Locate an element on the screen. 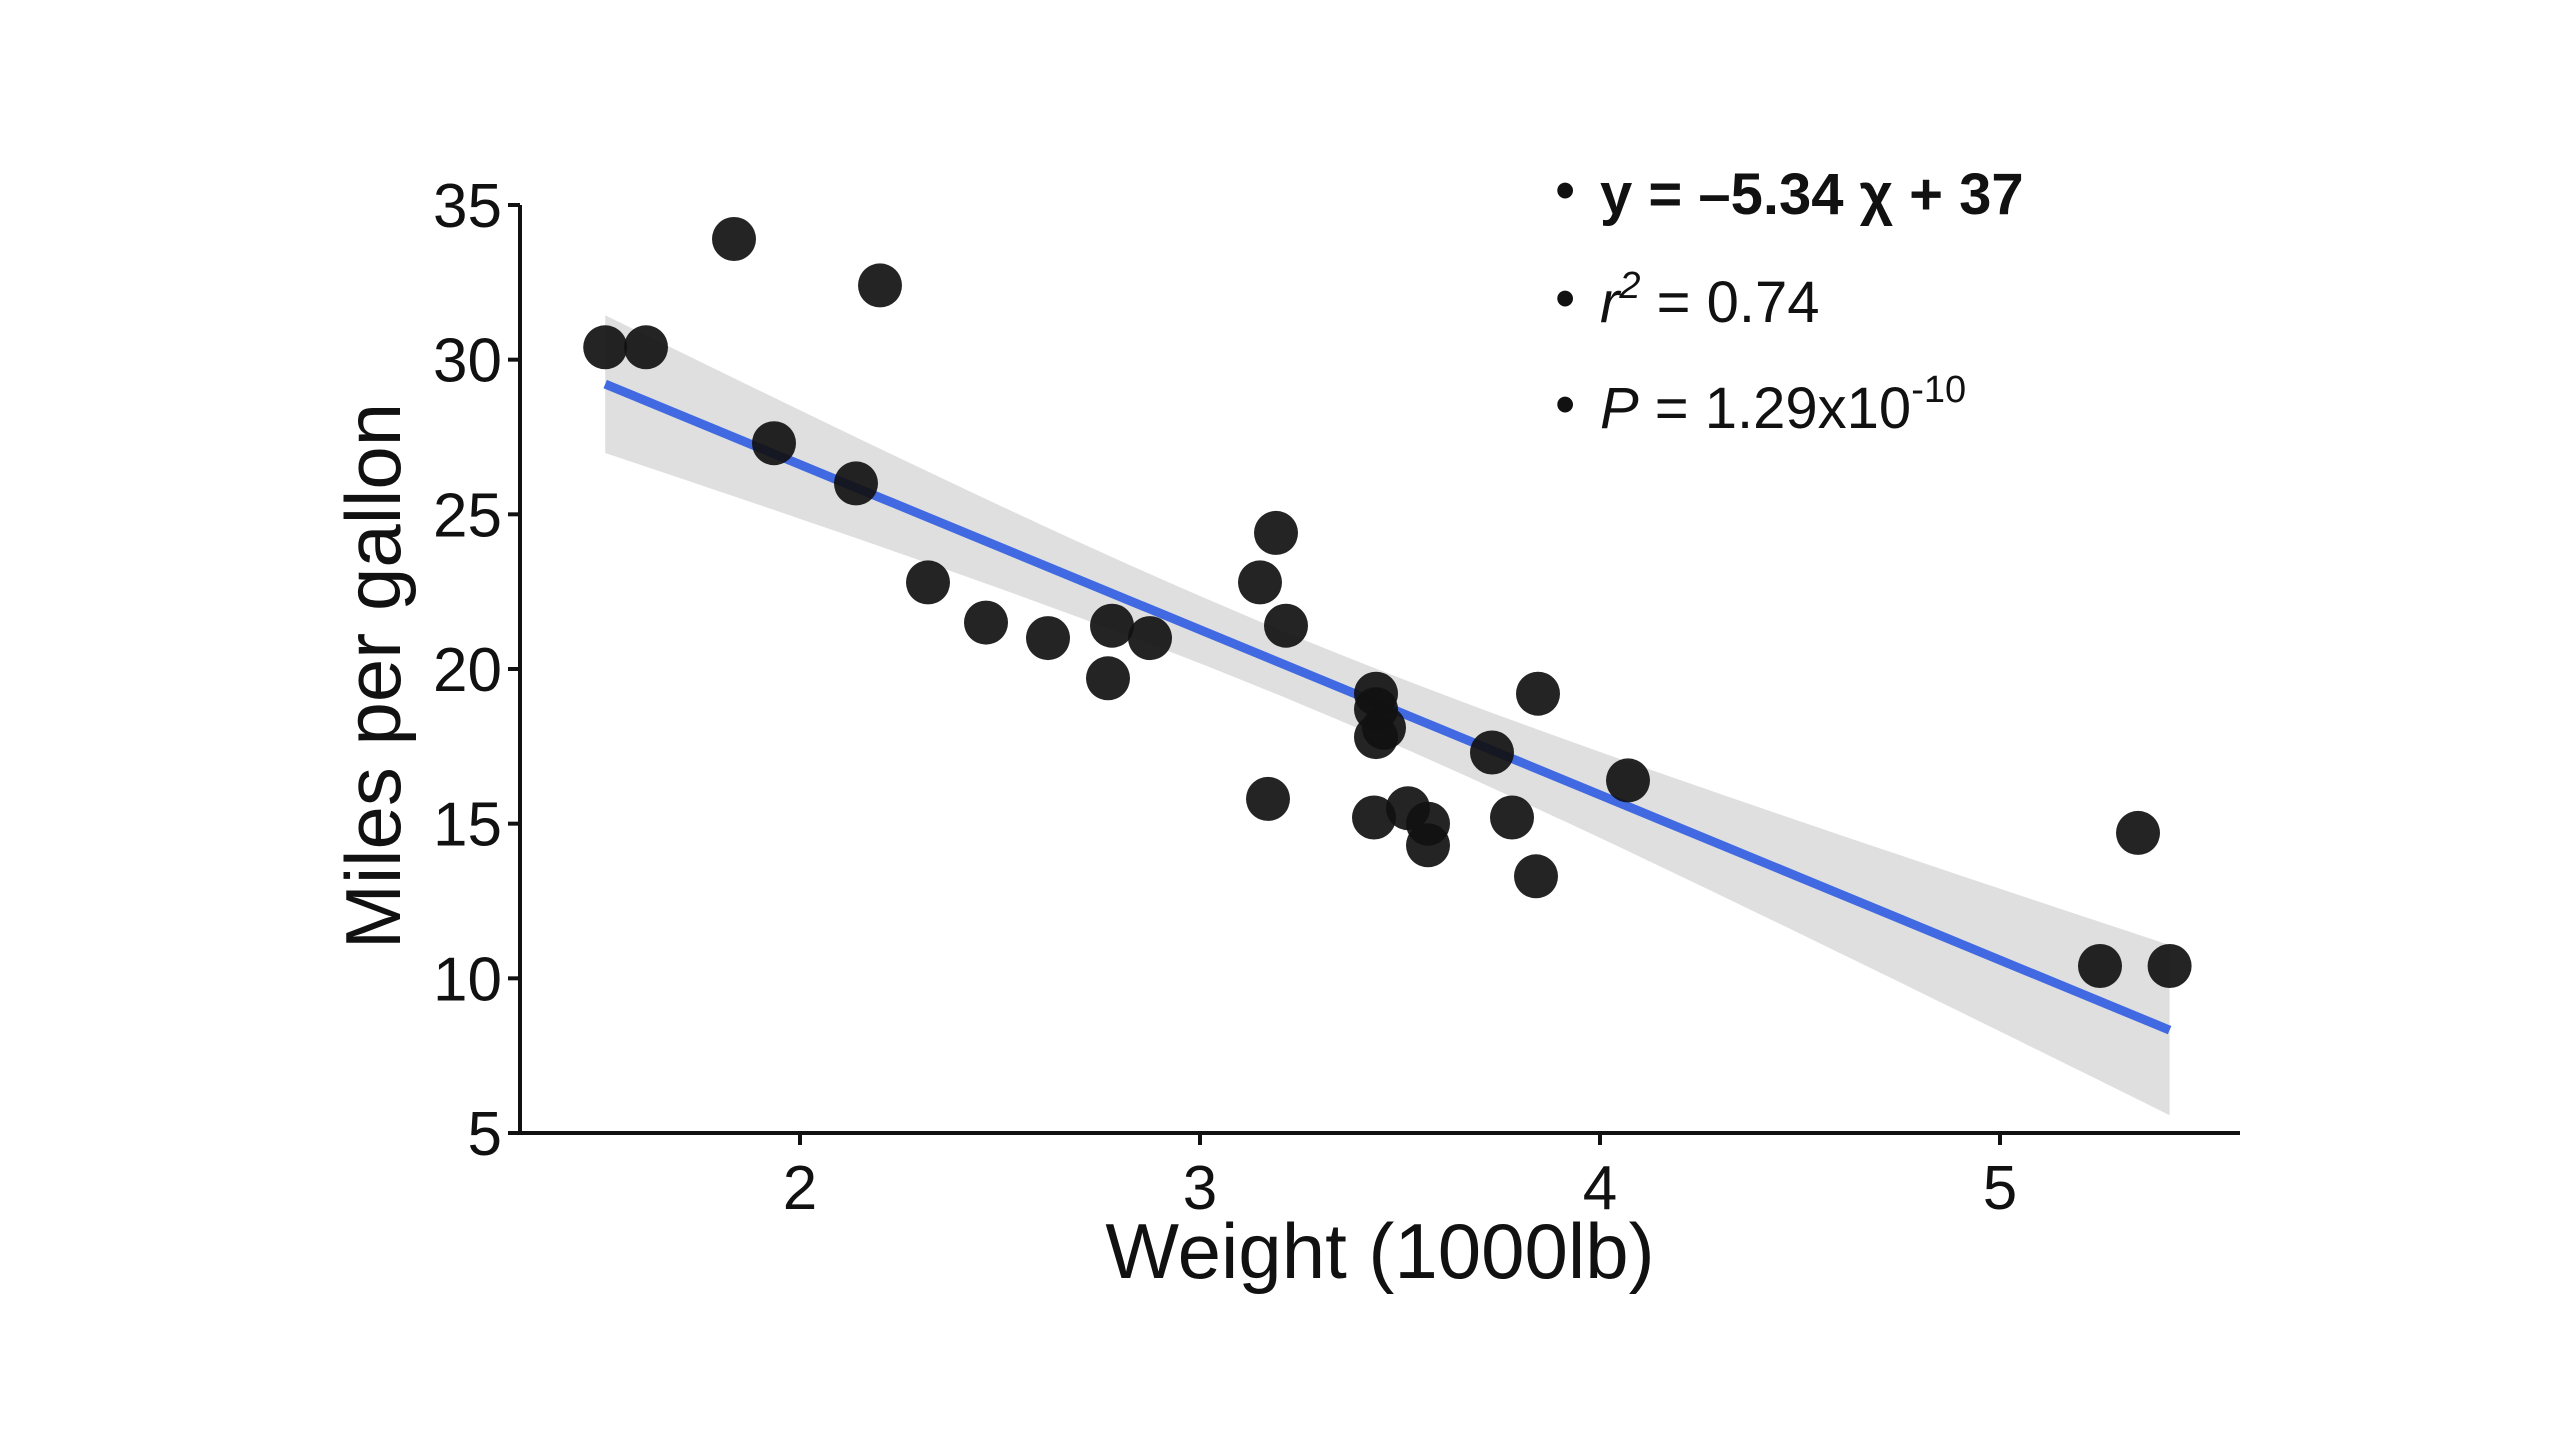 The image size is (2560, 1445). y-tick-label: 15 is located at coordinates (467, 825).